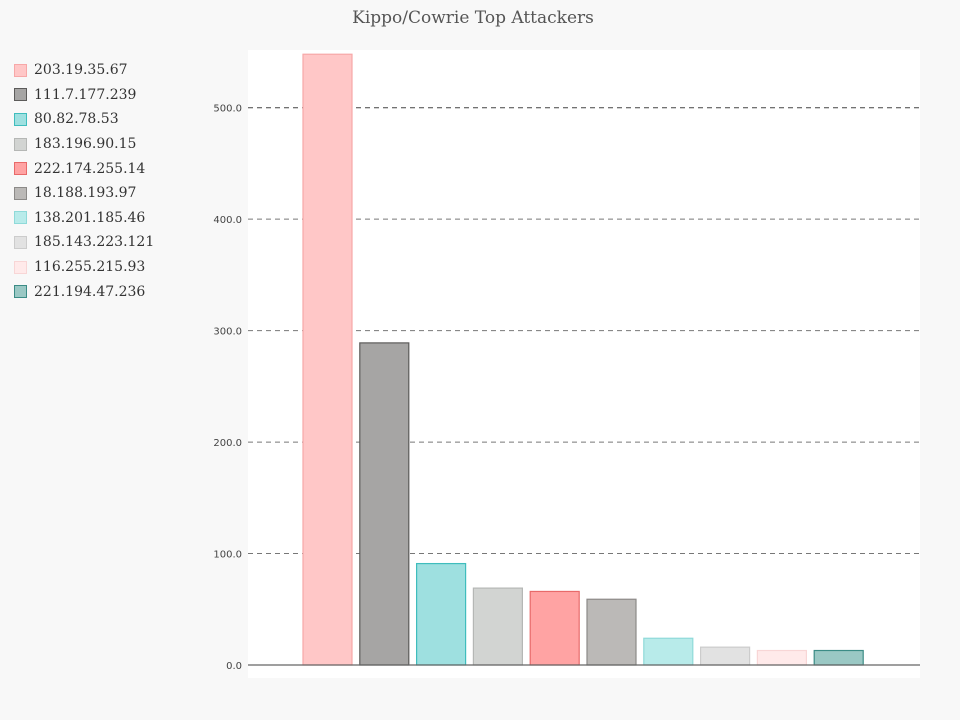  What do you see at coordinates (94, 242) in the screenshot?
I see `legend-label: 185.143.223.121` at bounding box center [94, 242].